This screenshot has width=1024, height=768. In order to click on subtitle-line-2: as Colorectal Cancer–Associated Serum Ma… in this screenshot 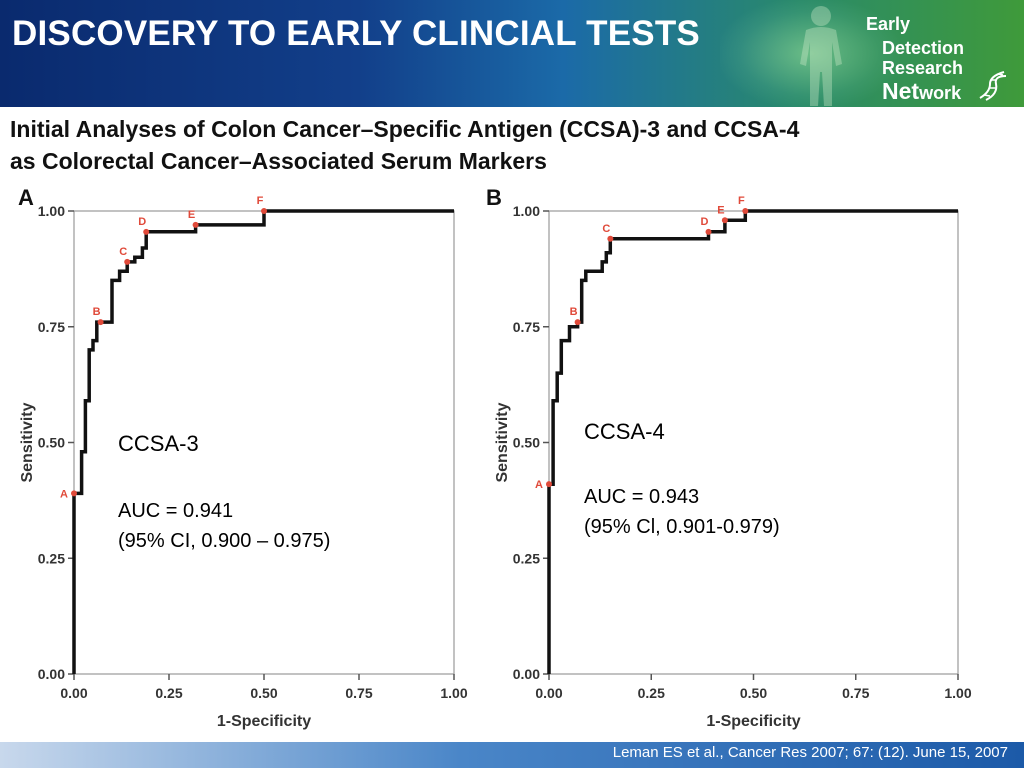, I will do `click(278, 161)`.